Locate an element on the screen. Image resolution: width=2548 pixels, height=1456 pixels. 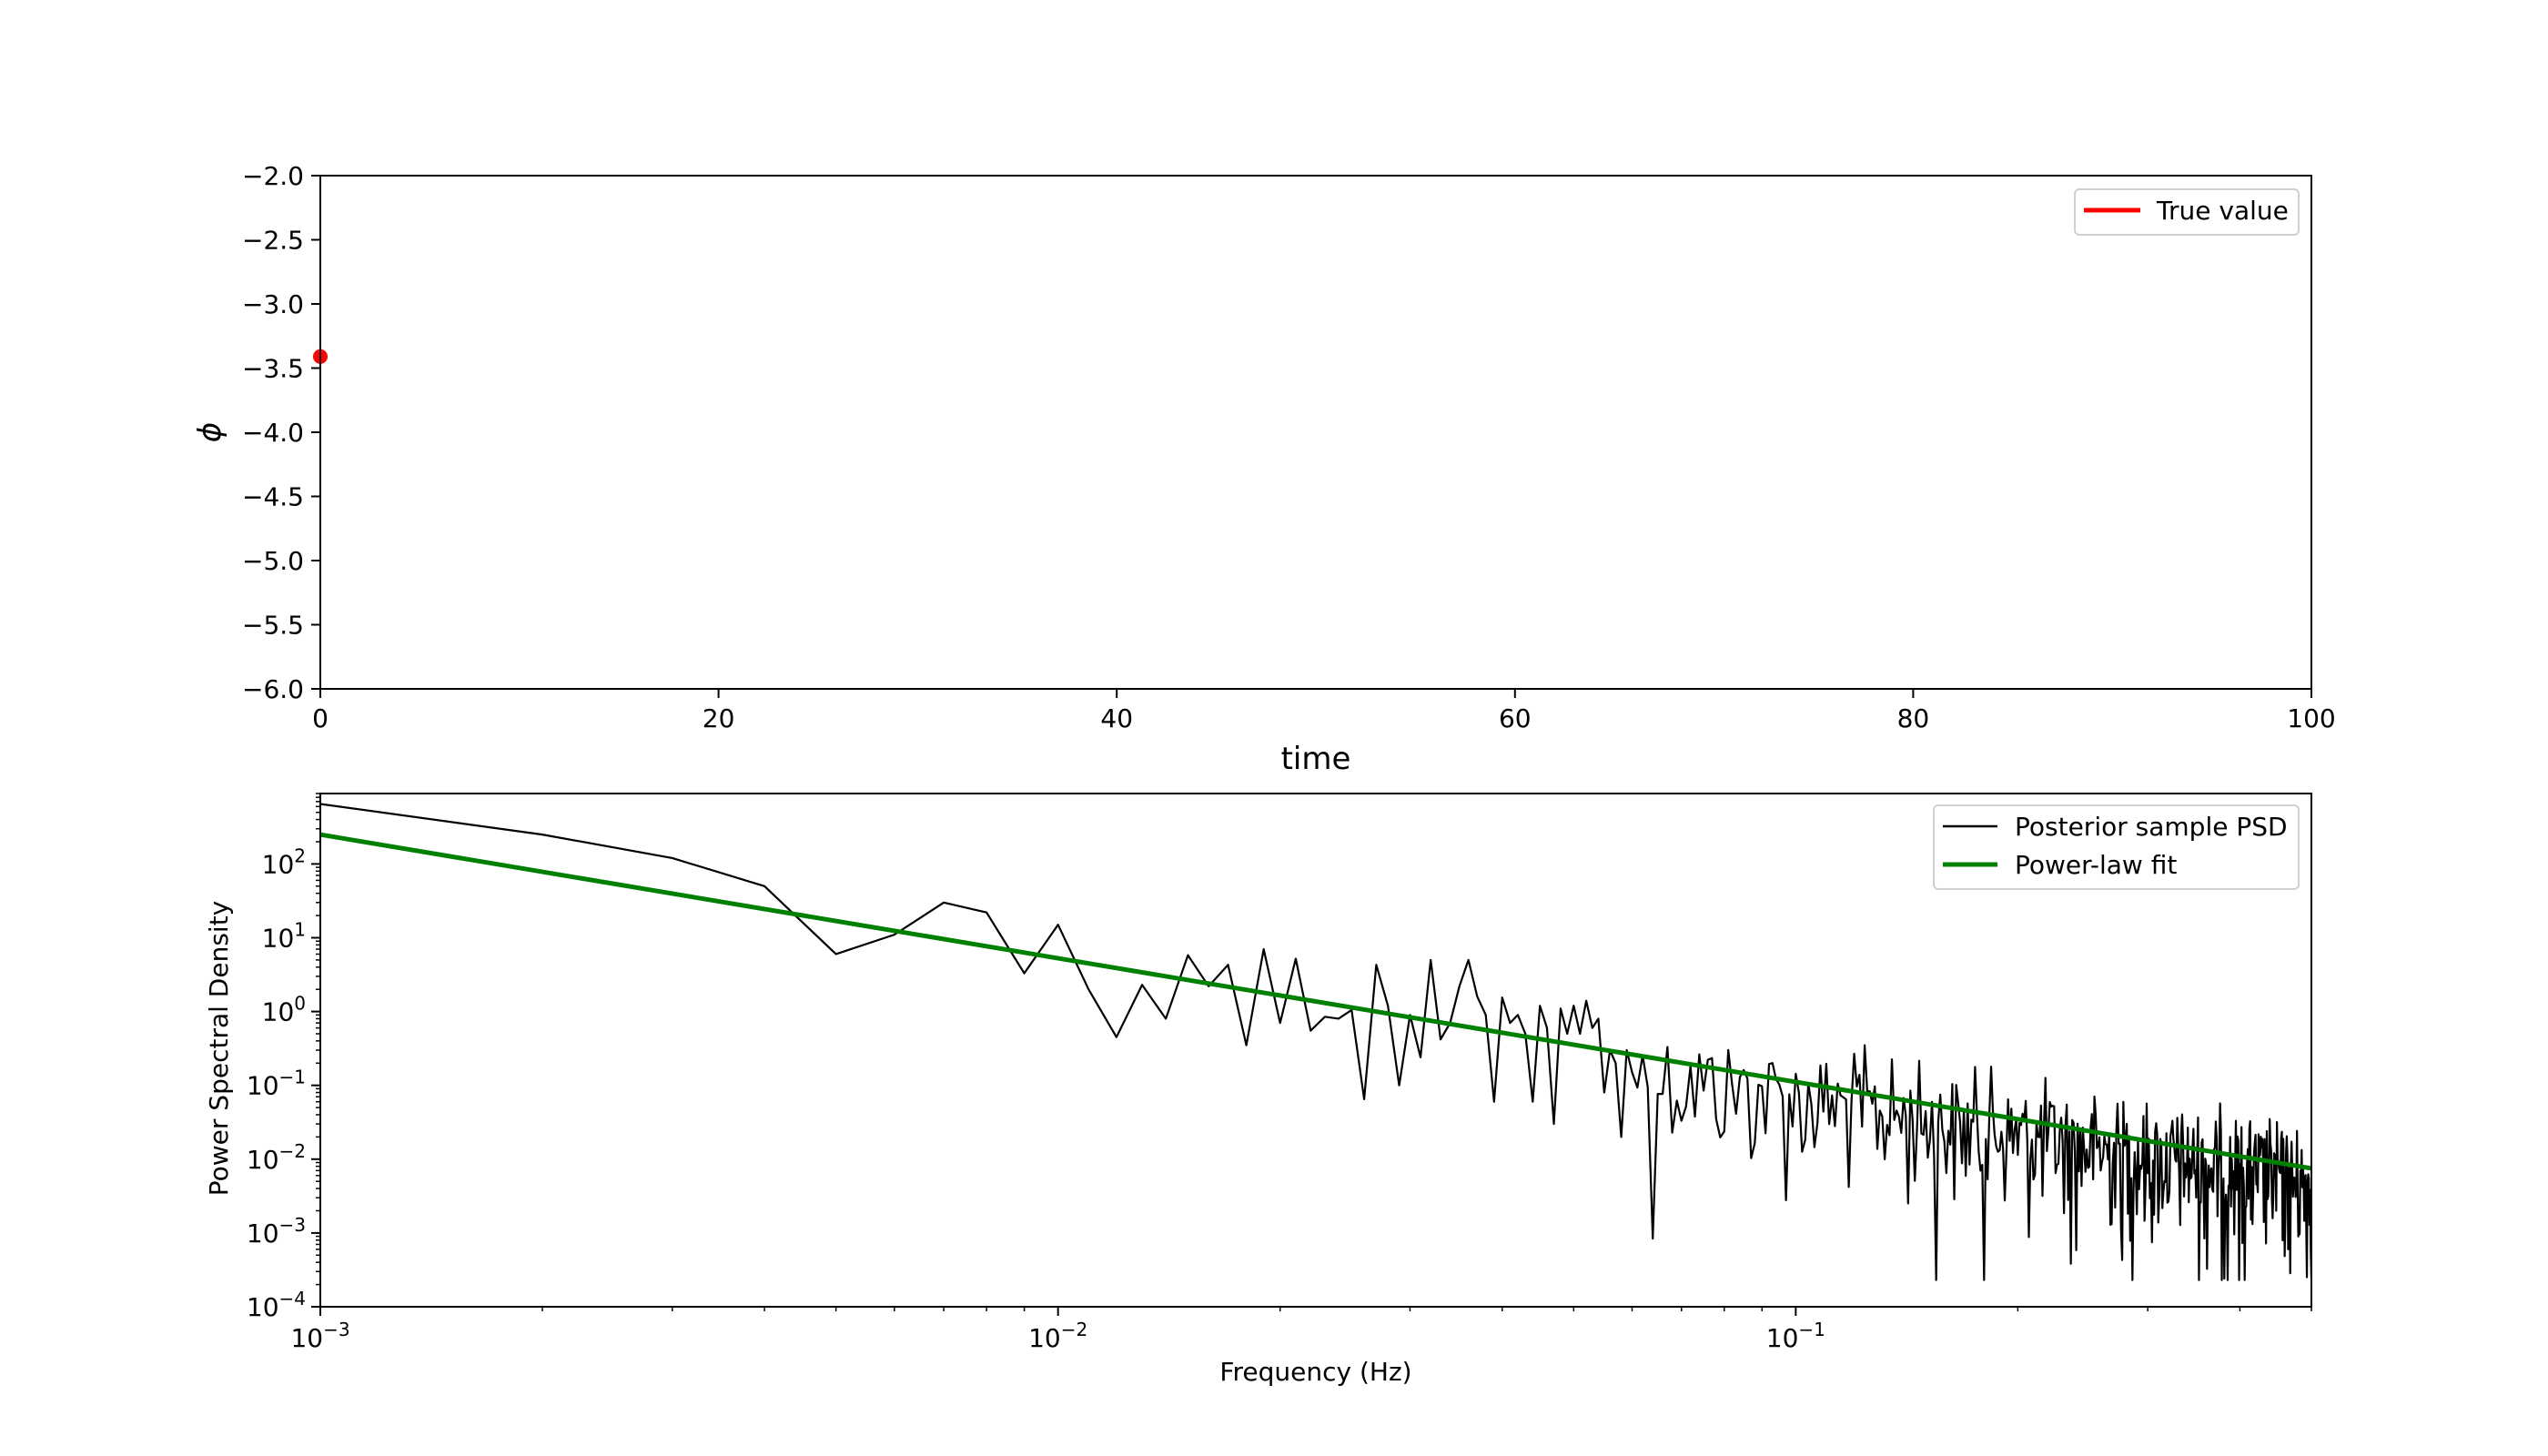
bottom-legend: Posterior sample PSD Power-law fit is located at coordinates (2117, 847).